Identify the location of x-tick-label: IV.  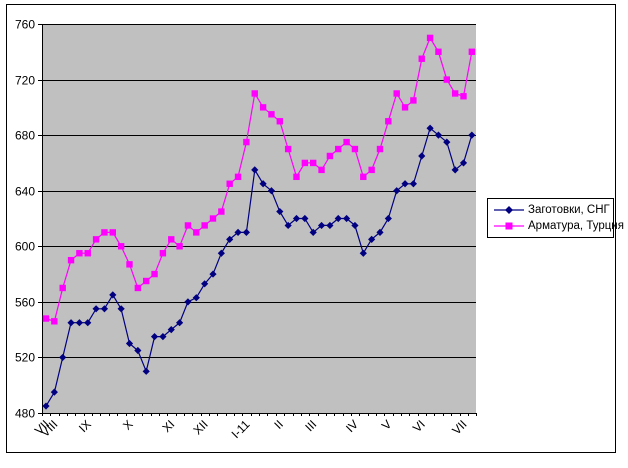
(352, 426).